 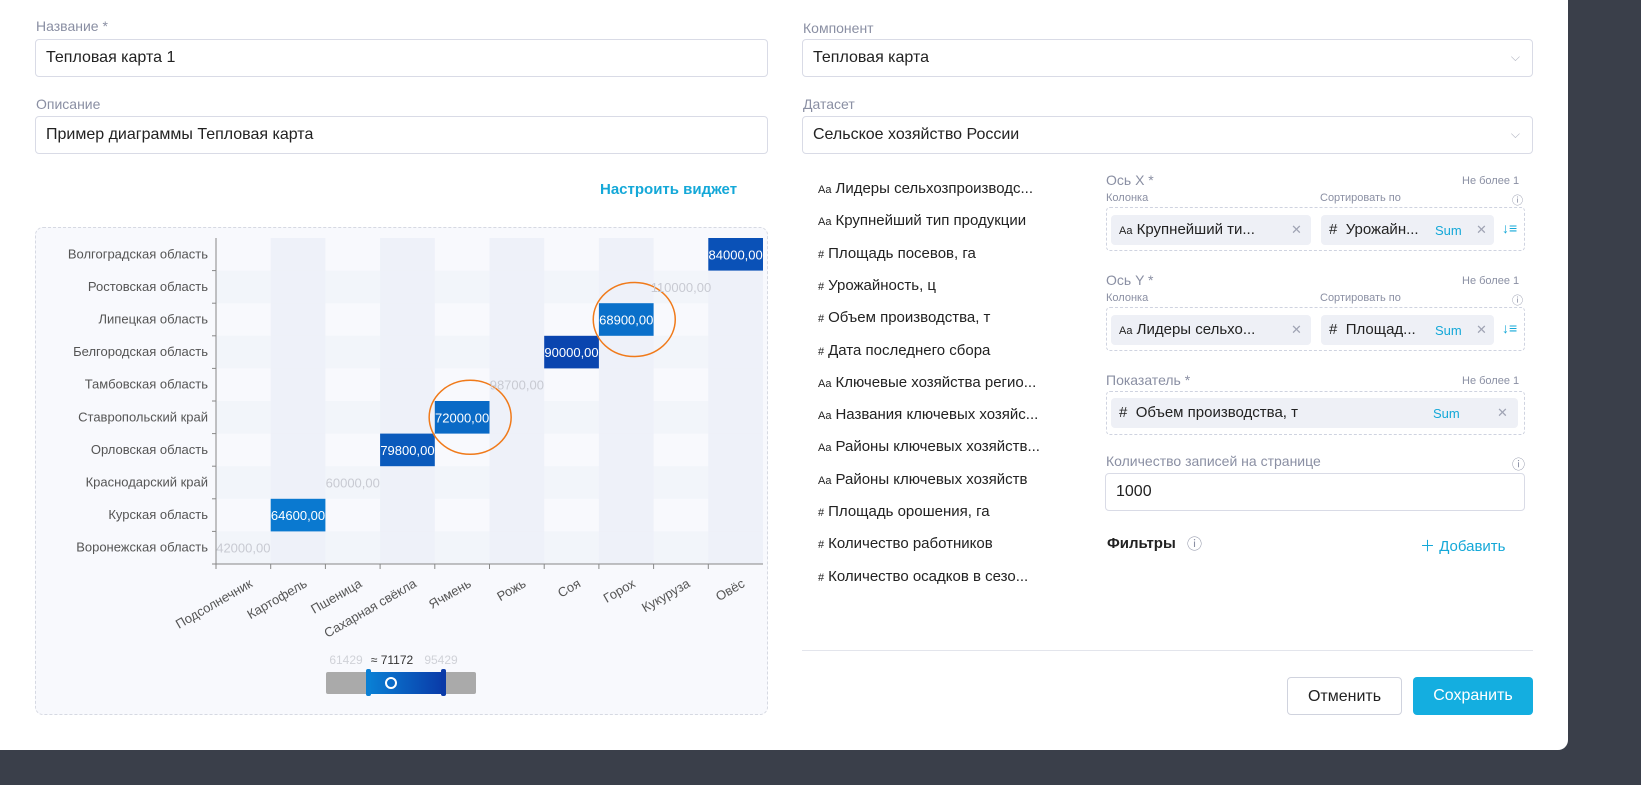 I want to click on y-sort-label: Сортировать по, so click(x=1360, y=298).